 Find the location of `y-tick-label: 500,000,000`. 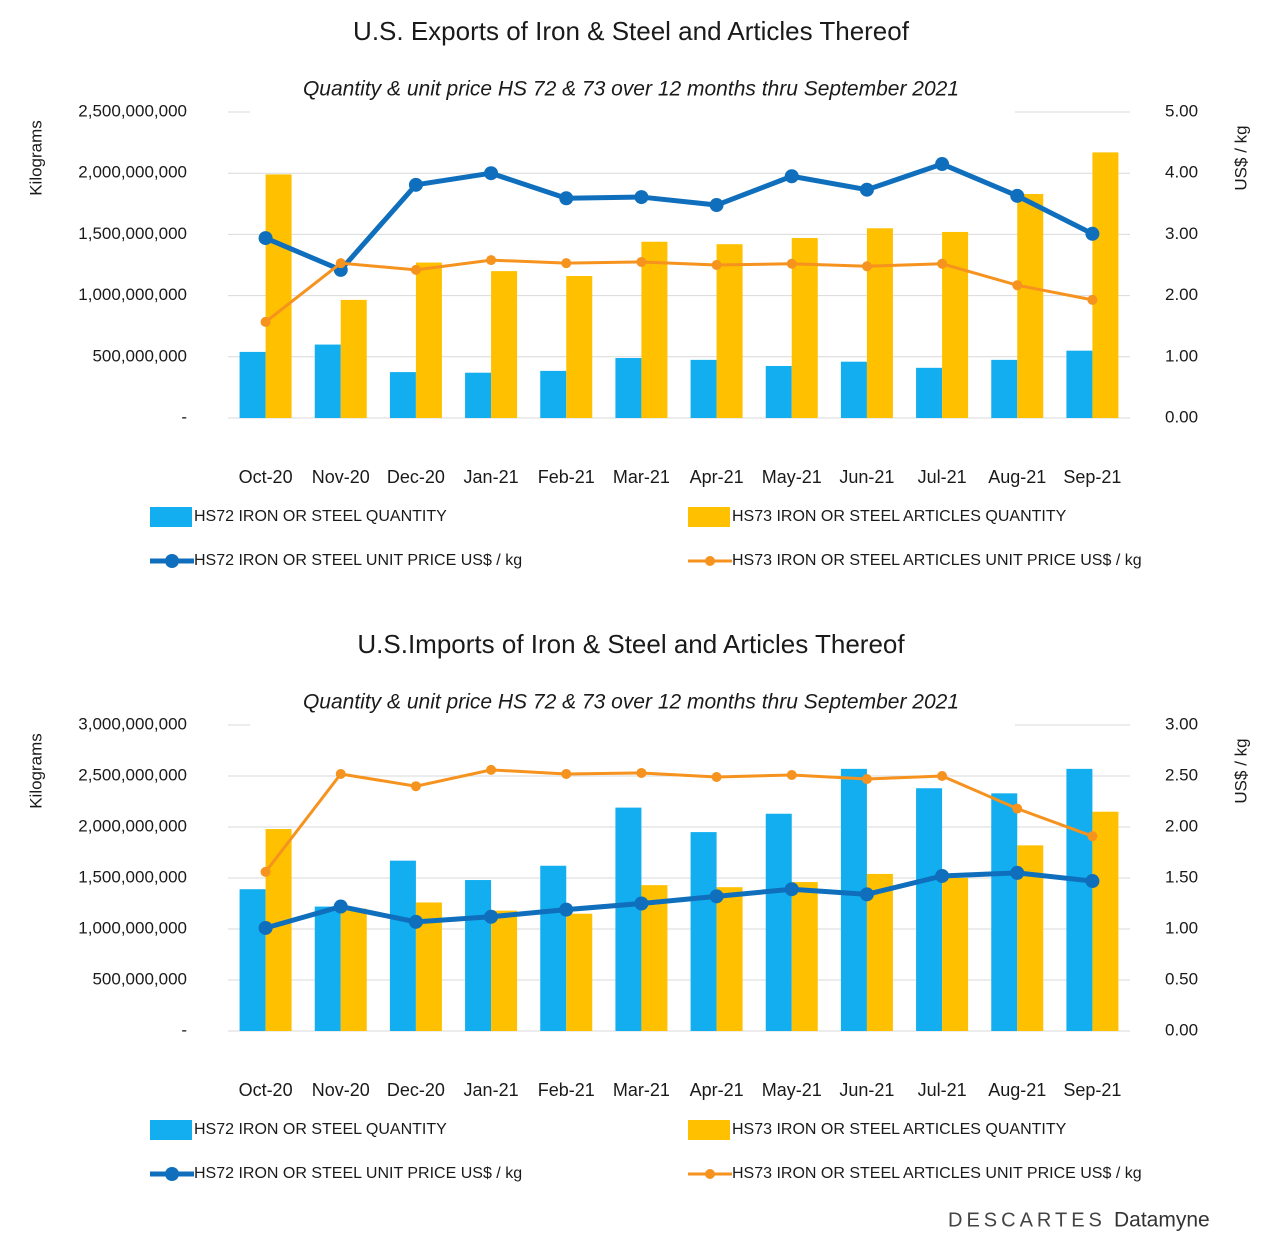

y-tick-label: 500,000,000 is located at coordinates (139, 355).